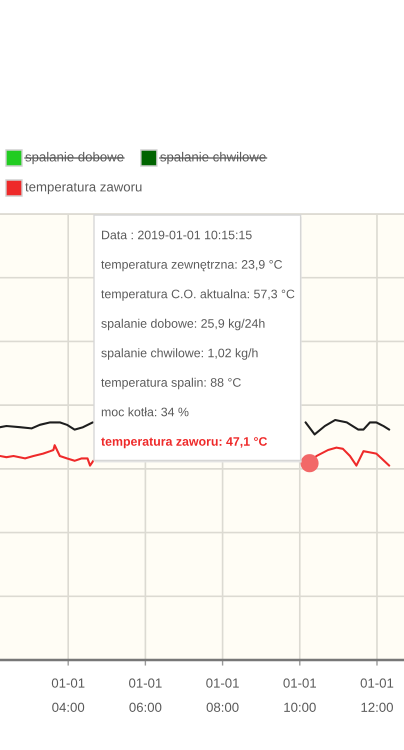  Describe the element at coordinates (377, 695) in the screenshot. I see `x-tick-label: 01-01 12:00` at that location.